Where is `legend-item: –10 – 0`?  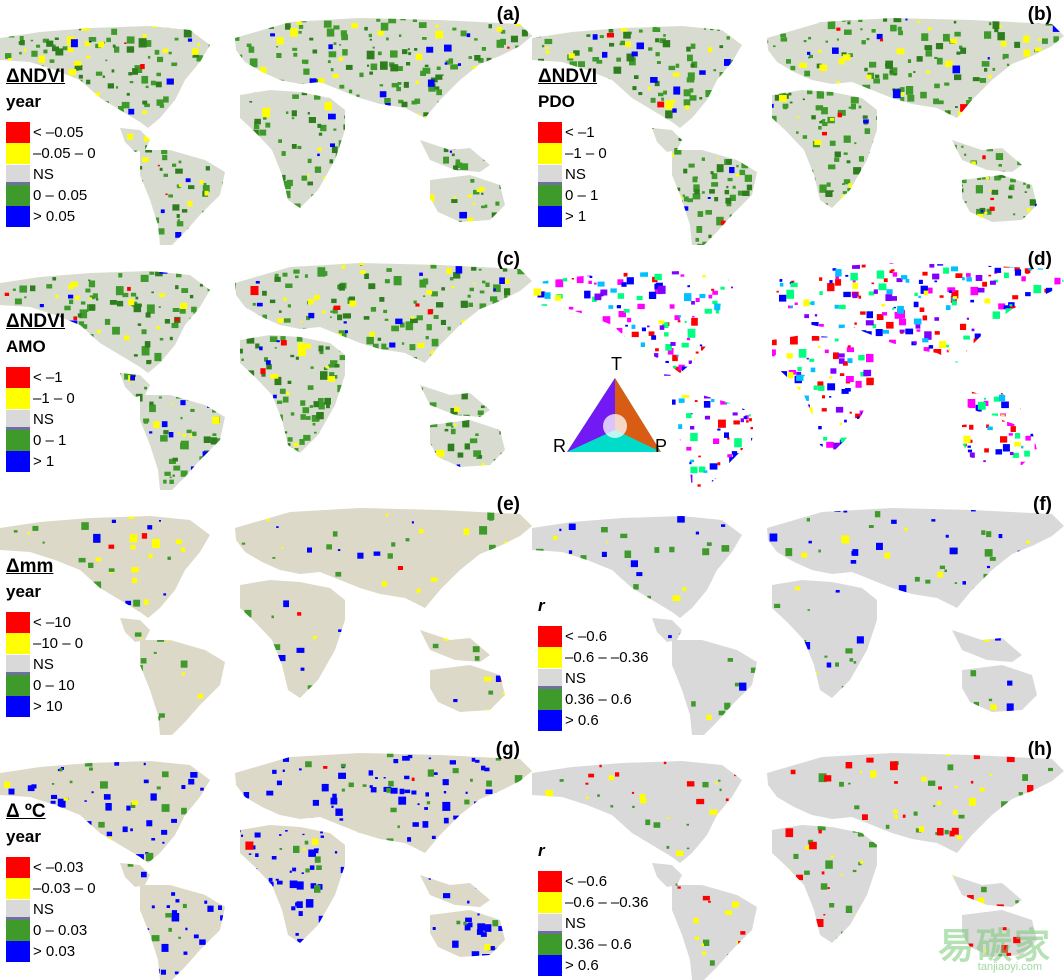 legend-item: –10 – 0 is located at coordinates (44, 643).